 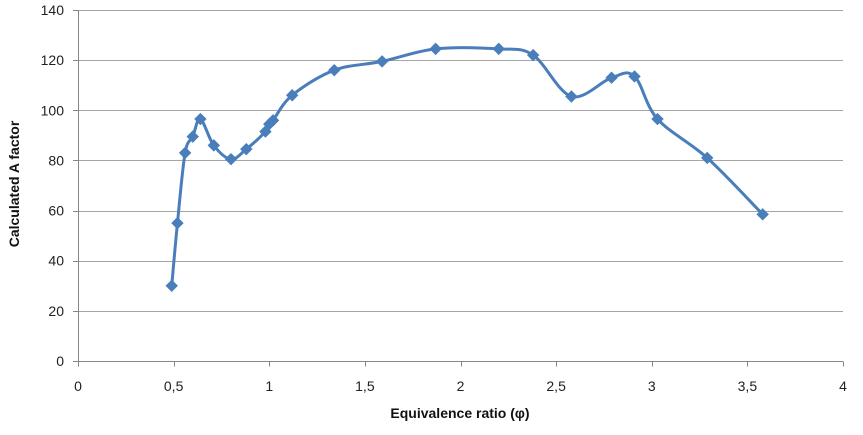 What do you see at coordinates (53, 185) in the screenshot?
I see `y-tick-labels: 0 20 40 60 80 100 120 140` at bounding box center [53, 185].